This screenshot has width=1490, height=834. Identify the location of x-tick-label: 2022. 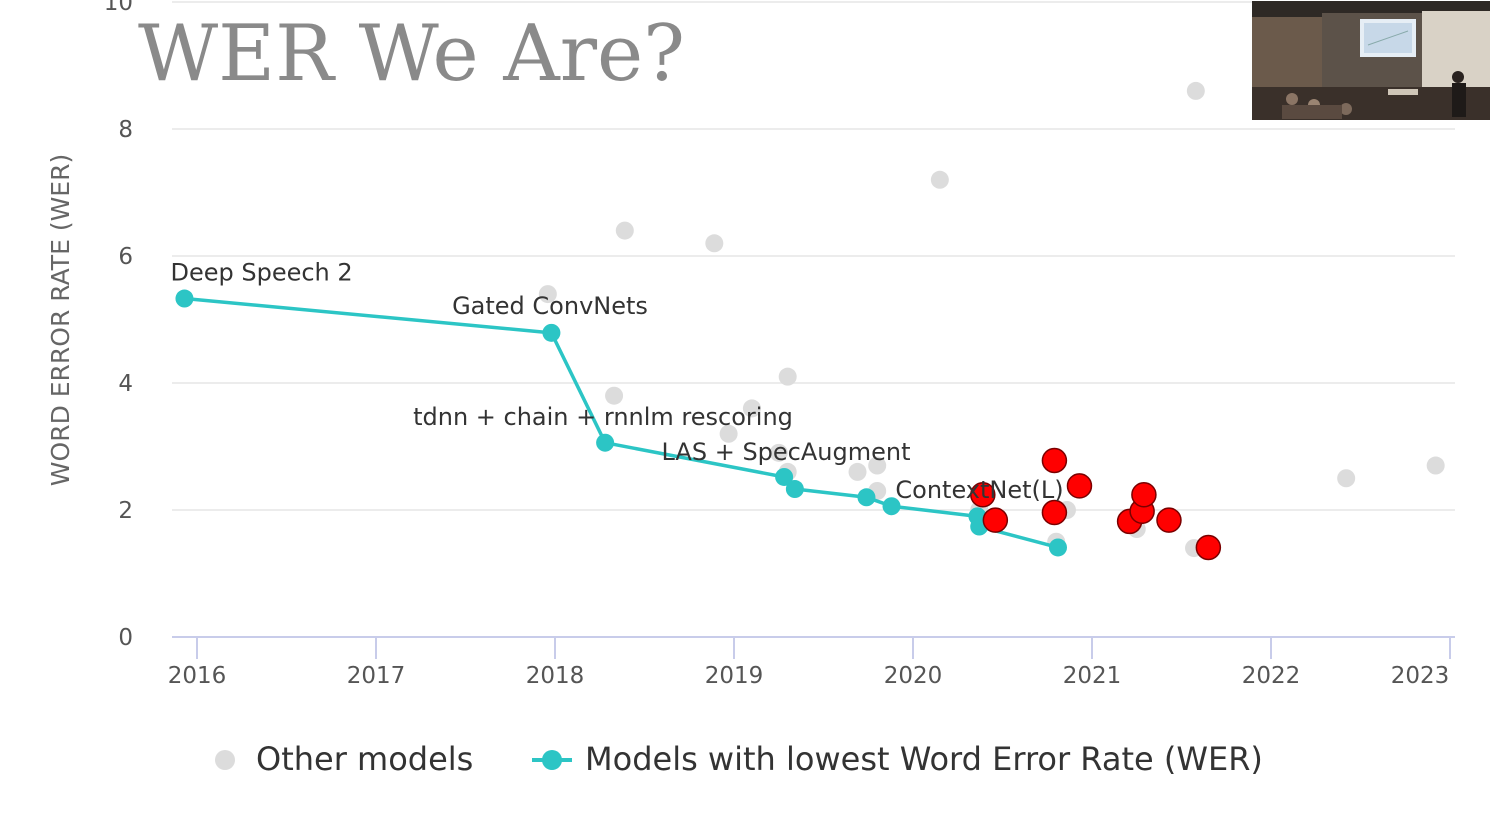
(1271, 676).